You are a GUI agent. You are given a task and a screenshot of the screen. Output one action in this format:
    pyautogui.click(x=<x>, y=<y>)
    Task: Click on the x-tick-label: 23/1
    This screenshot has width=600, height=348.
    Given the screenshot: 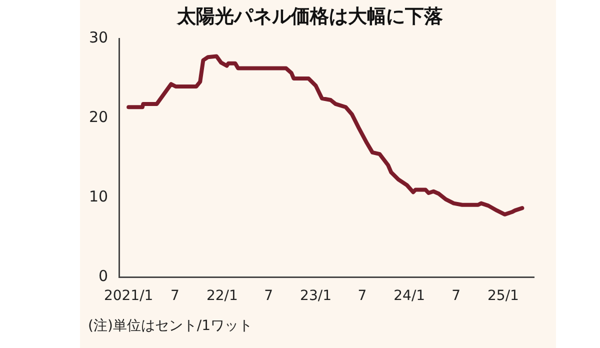 What is the action you would take?
    pyautogui.click(x=316, y=296)
    